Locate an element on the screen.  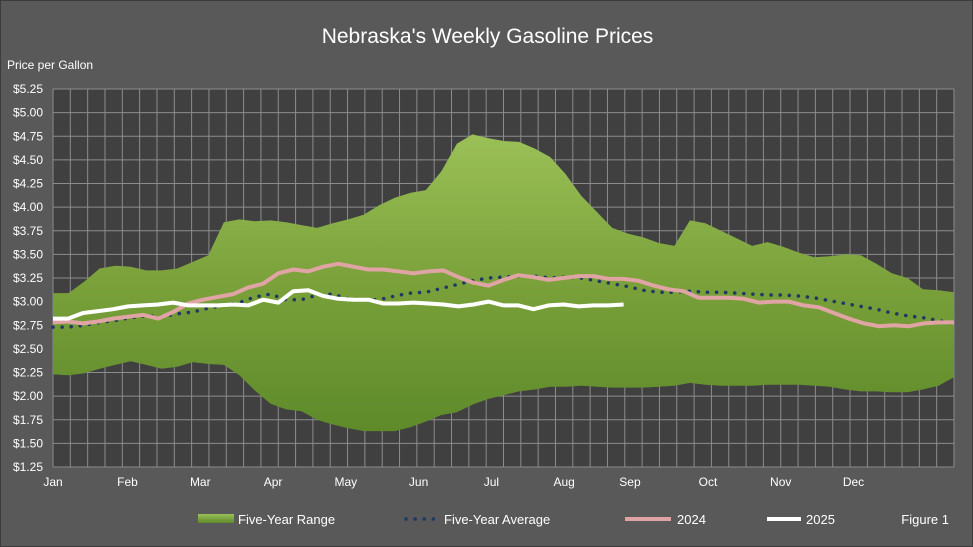
legend-swatch-range is located at coordinates (216, 518).